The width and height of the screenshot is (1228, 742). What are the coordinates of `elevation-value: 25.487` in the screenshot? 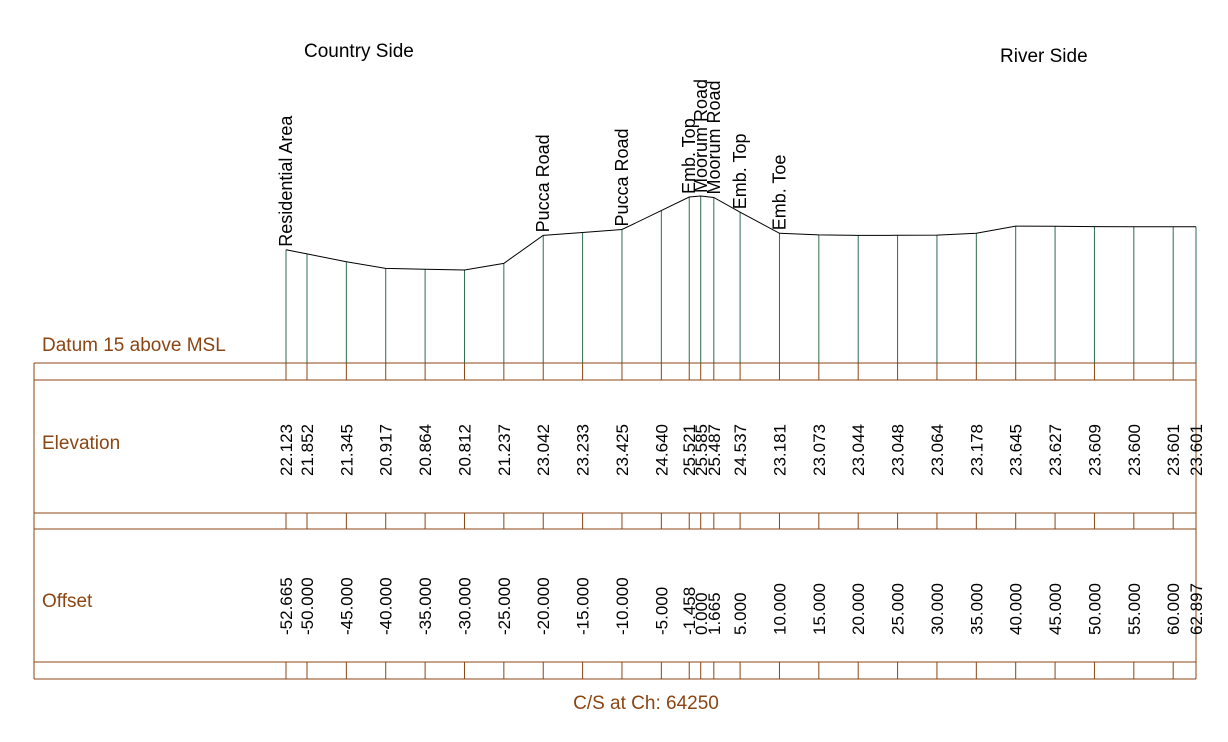 It's located at (714, 450).